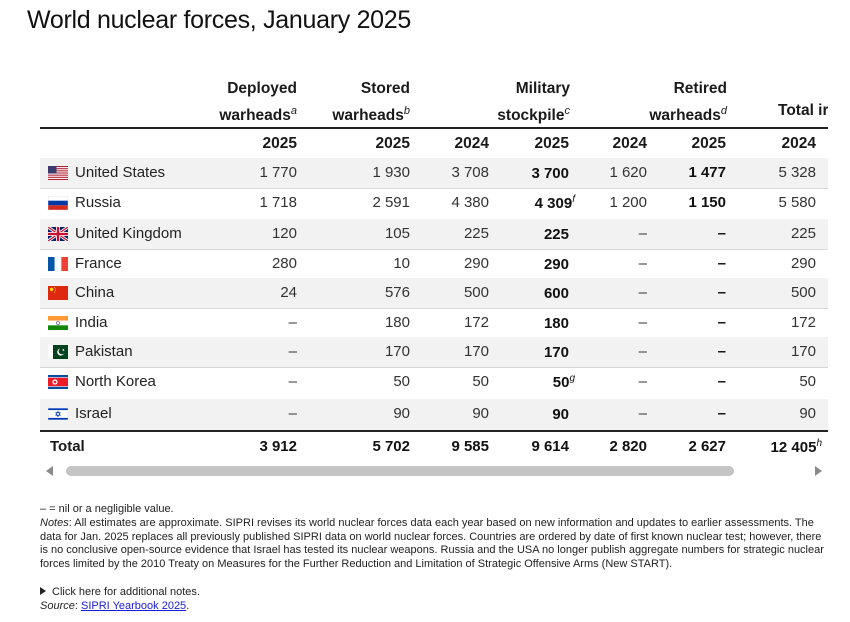 This screenshot has width=850, height=622. Describe the element at coordinates (434, 144) in the screenshot. I see `year-header-row: 2025 2025 2024 2025 2024 2025 2024` at that location.